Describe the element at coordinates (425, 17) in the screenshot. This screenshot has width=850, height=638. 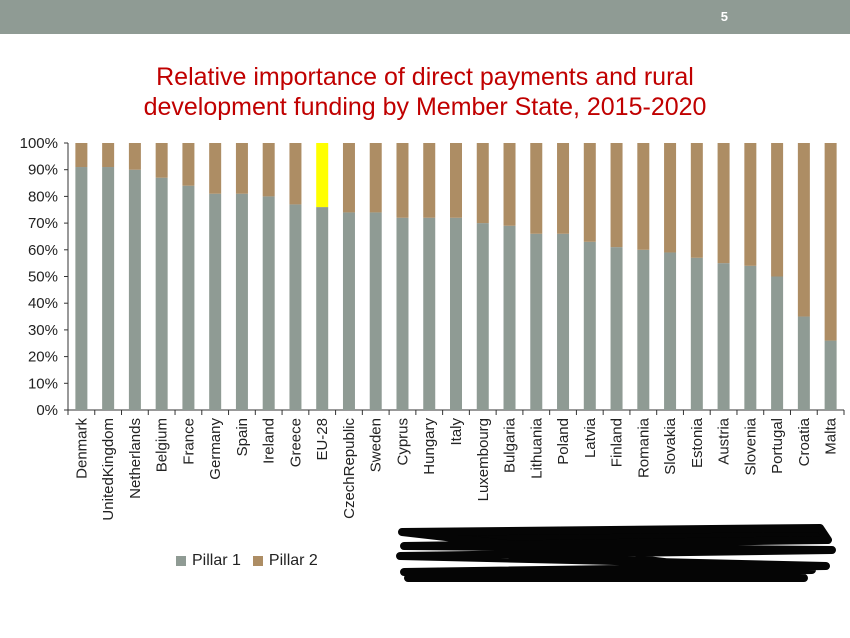
I see `slide-header-bar: 5` at that location.